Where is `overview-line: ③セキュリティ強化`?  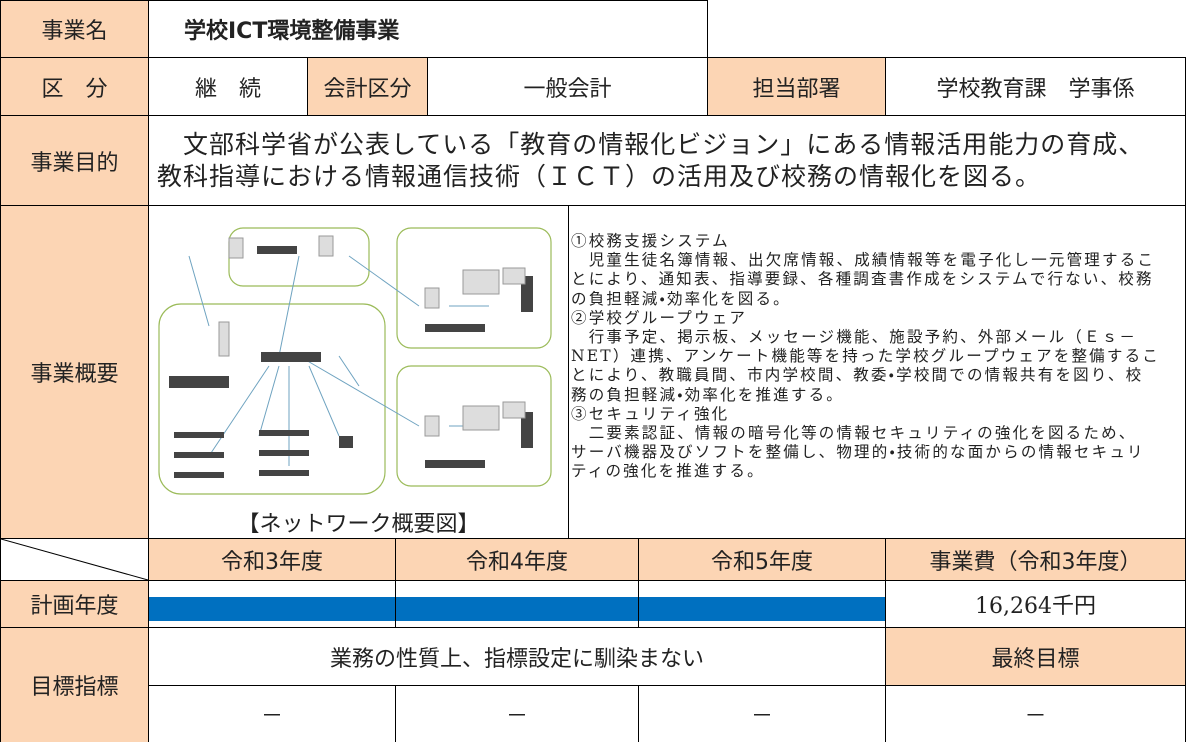
overview-line: ③セキュリティ強化 is located at coordinates (650, 413).